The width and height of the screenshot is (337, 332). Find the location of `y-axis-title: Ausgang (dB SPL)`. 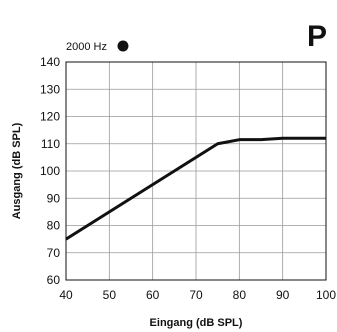

y-axis-title: Ausgang (dB SPL) is located at coordinates (17, 170).